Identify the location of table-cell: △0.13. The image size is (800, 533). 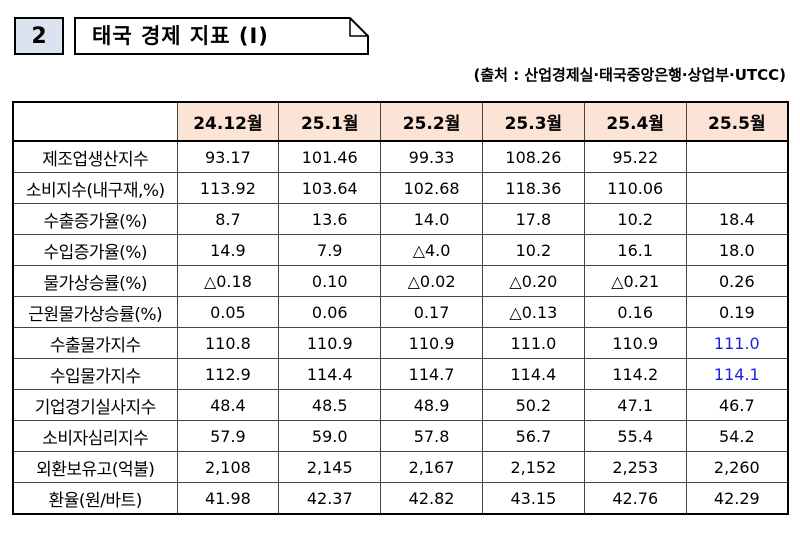
(533, 312).